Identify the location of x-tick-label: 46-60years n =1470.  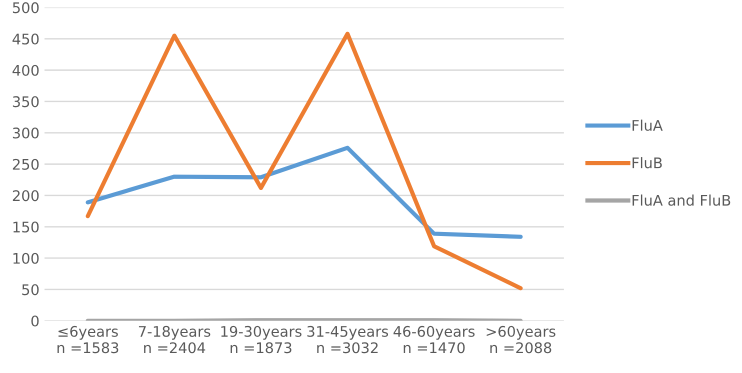
(434, 340).